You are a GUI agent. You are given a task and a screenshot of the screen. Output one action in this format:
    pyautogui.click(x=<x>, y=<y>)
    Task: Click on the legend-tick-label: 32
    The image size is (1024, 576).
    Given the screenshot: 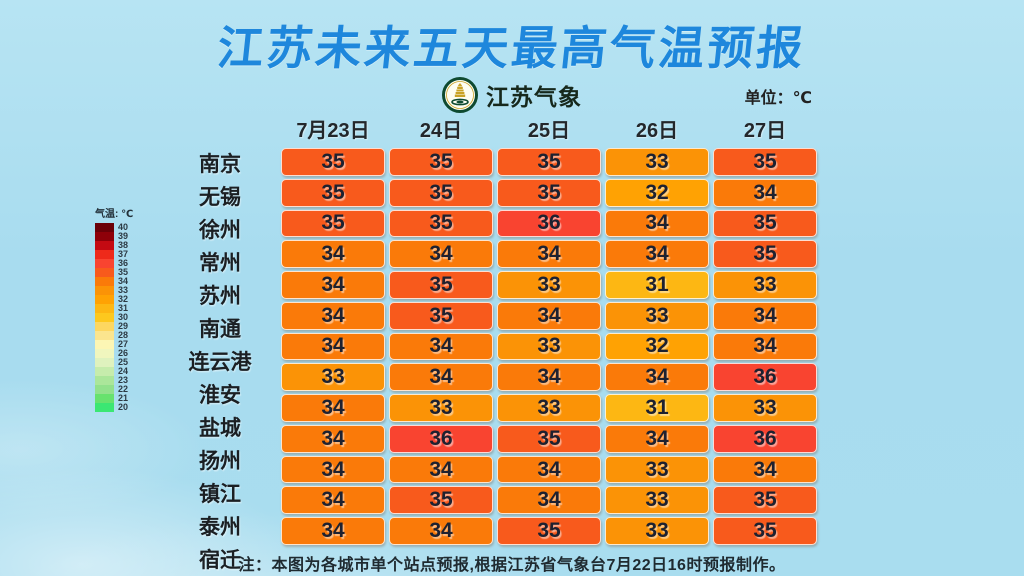 What is the action you would take?
    pyautogui.click(x=123, y=299)
    